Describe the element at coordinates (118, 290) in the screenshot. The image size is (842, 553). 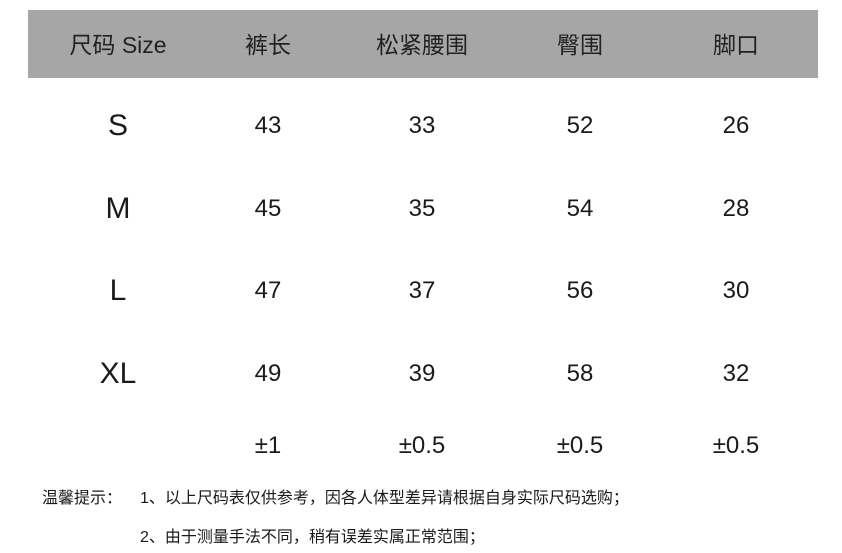
I see `size-label: L` at that location.